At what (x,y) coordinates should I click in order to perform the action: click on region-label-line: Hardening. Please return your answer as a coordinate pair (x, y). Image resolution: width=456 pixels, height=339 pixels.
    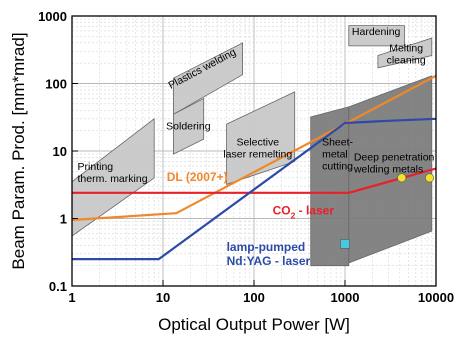
    Looking at the image, I should click on (376, 32).